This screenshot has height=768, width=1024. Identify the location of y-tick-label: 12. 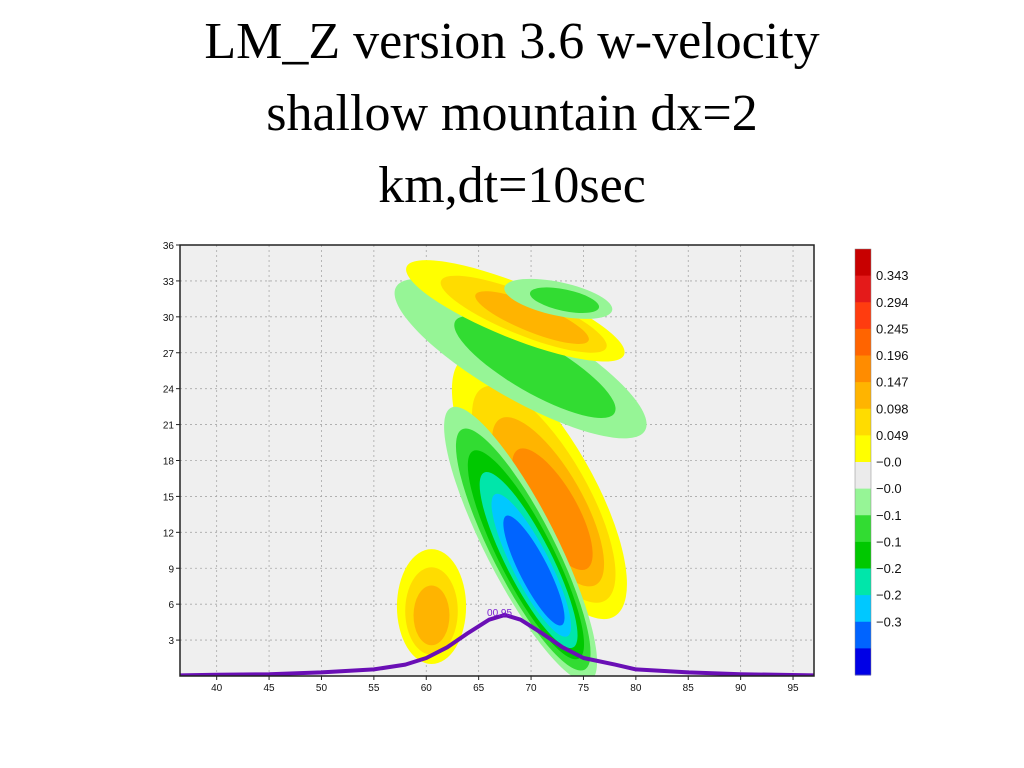
(169, 533).